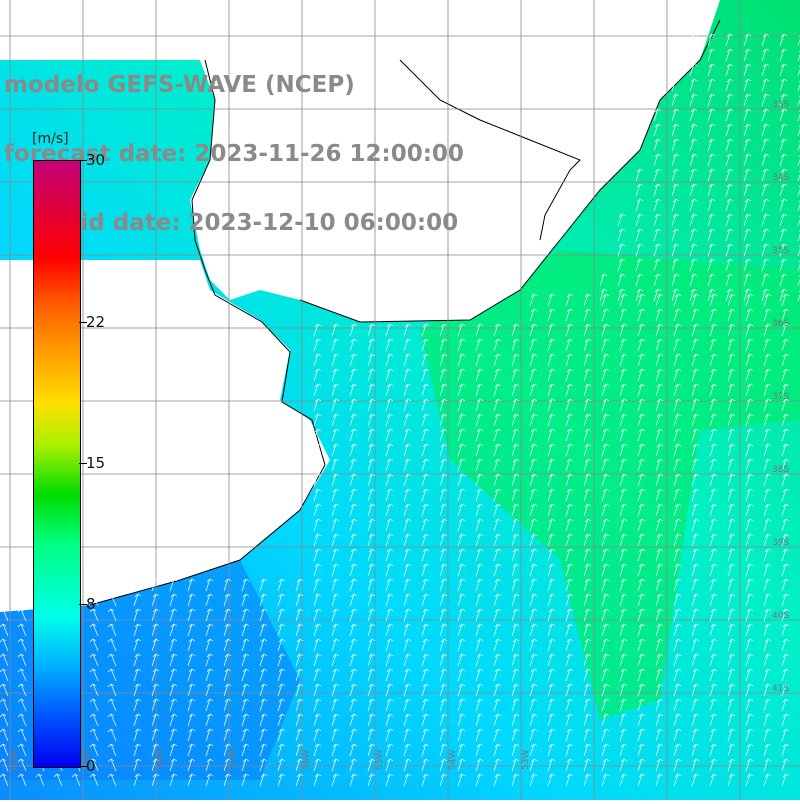 The width and height of the screenshot is (800, 804). Describe the element at coordinates (380, 759) in the screenshot. I see `longitude-label: 55W` at that location.